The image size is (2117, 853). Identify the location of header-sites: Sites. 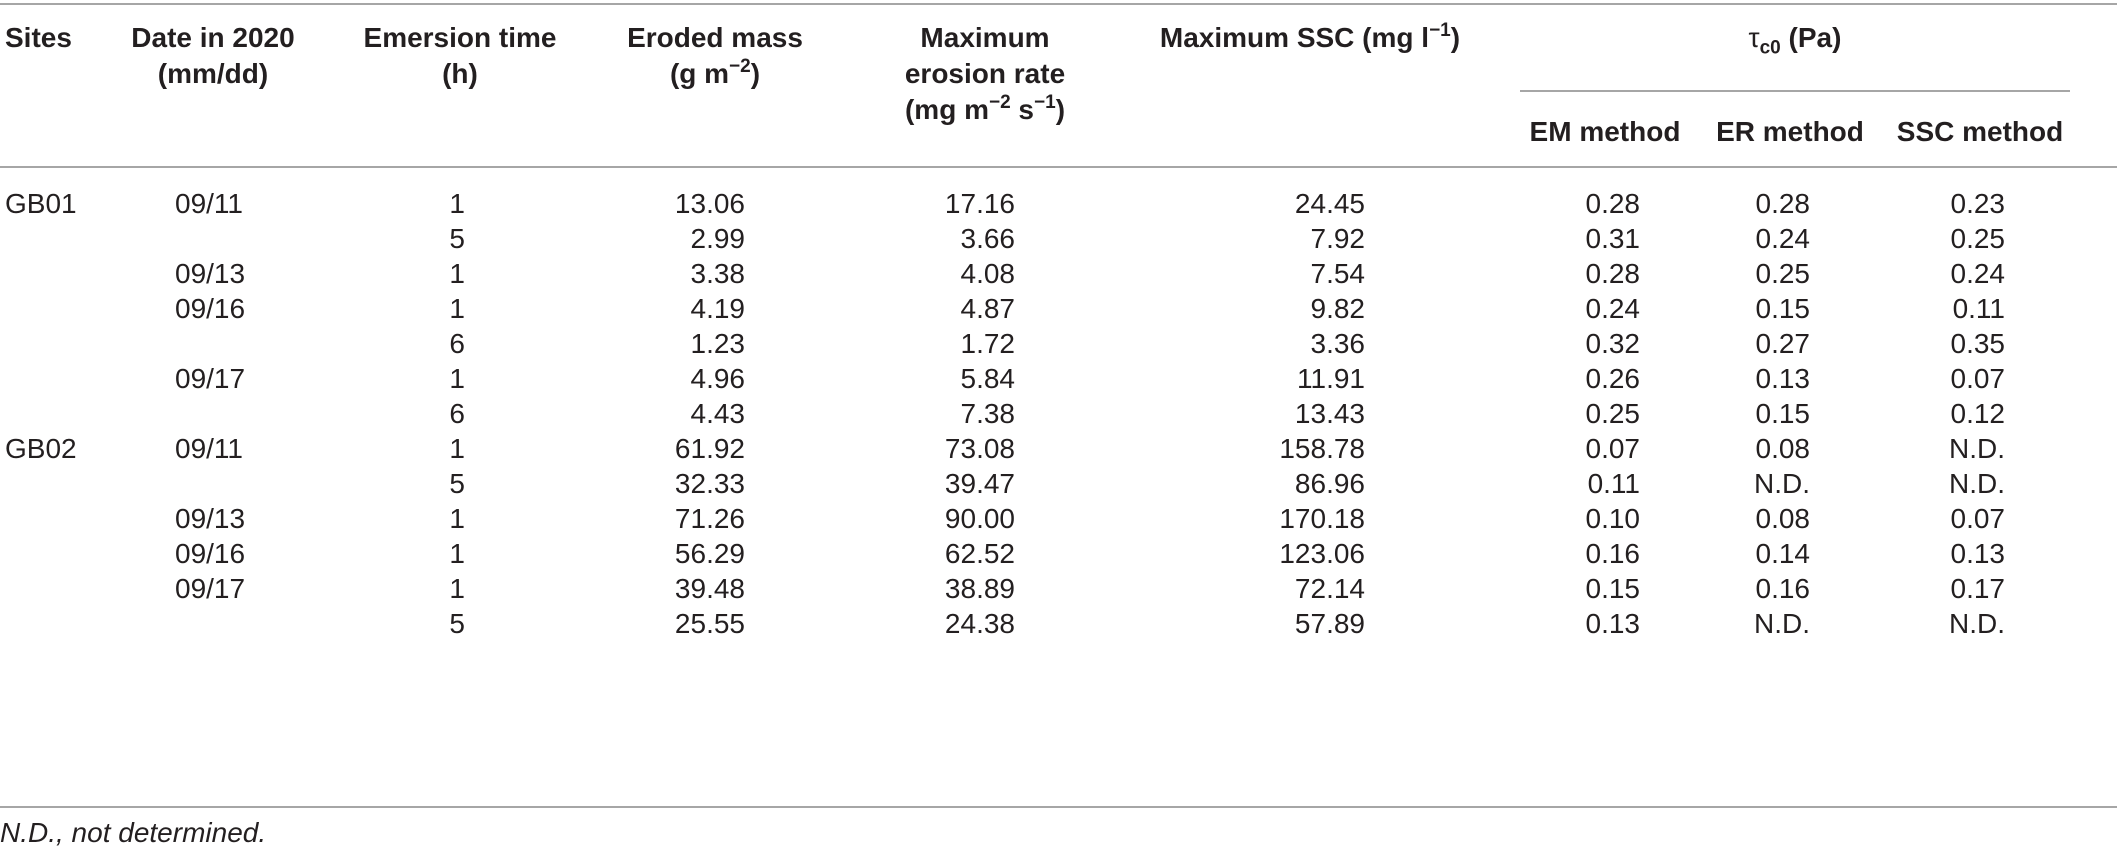
(38, 37).